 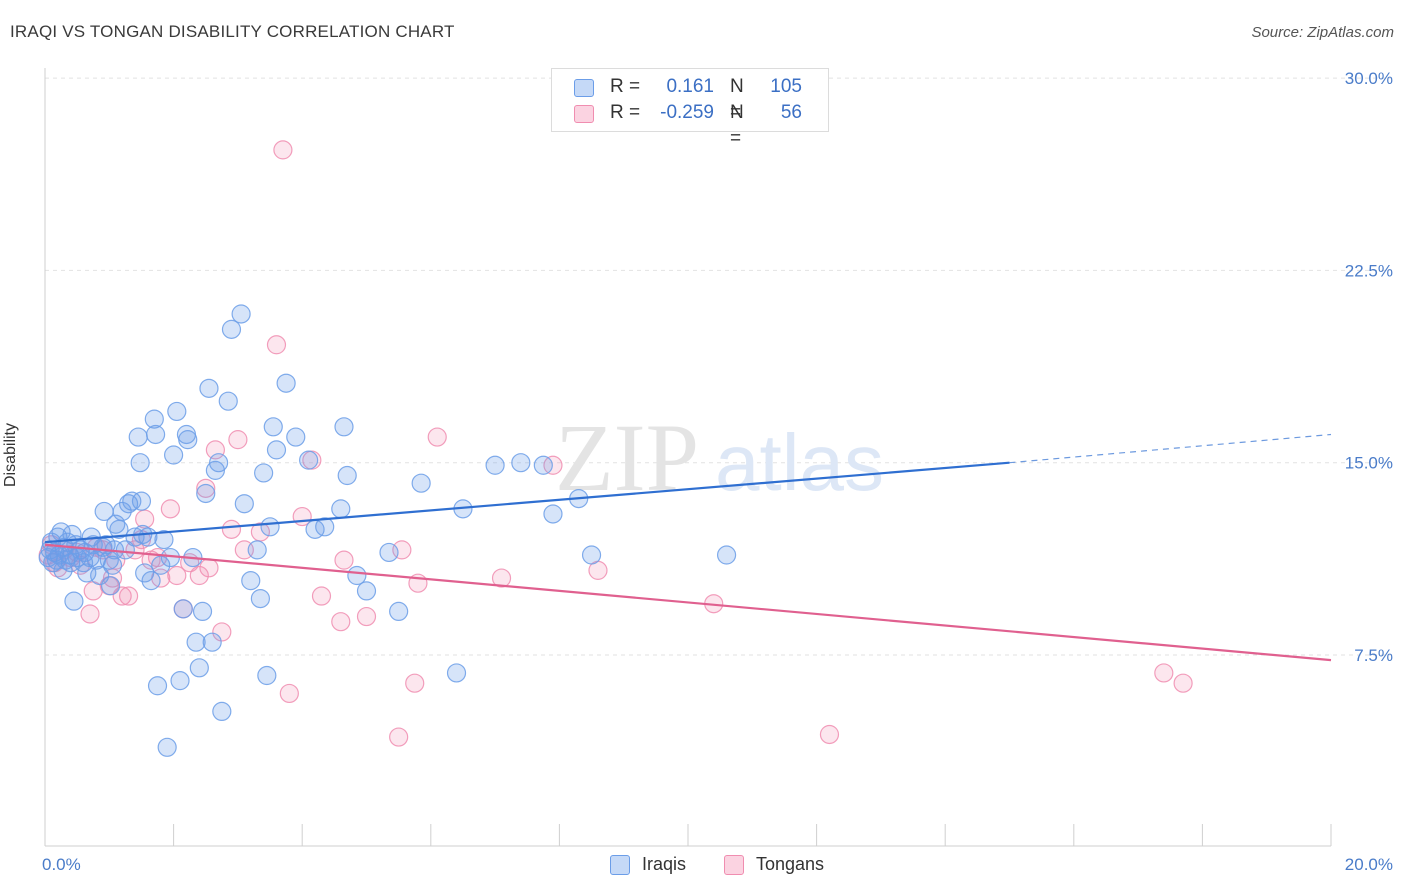 I want to click on legend-label-iraqis: Iraqis, so click(x=664, y=864).